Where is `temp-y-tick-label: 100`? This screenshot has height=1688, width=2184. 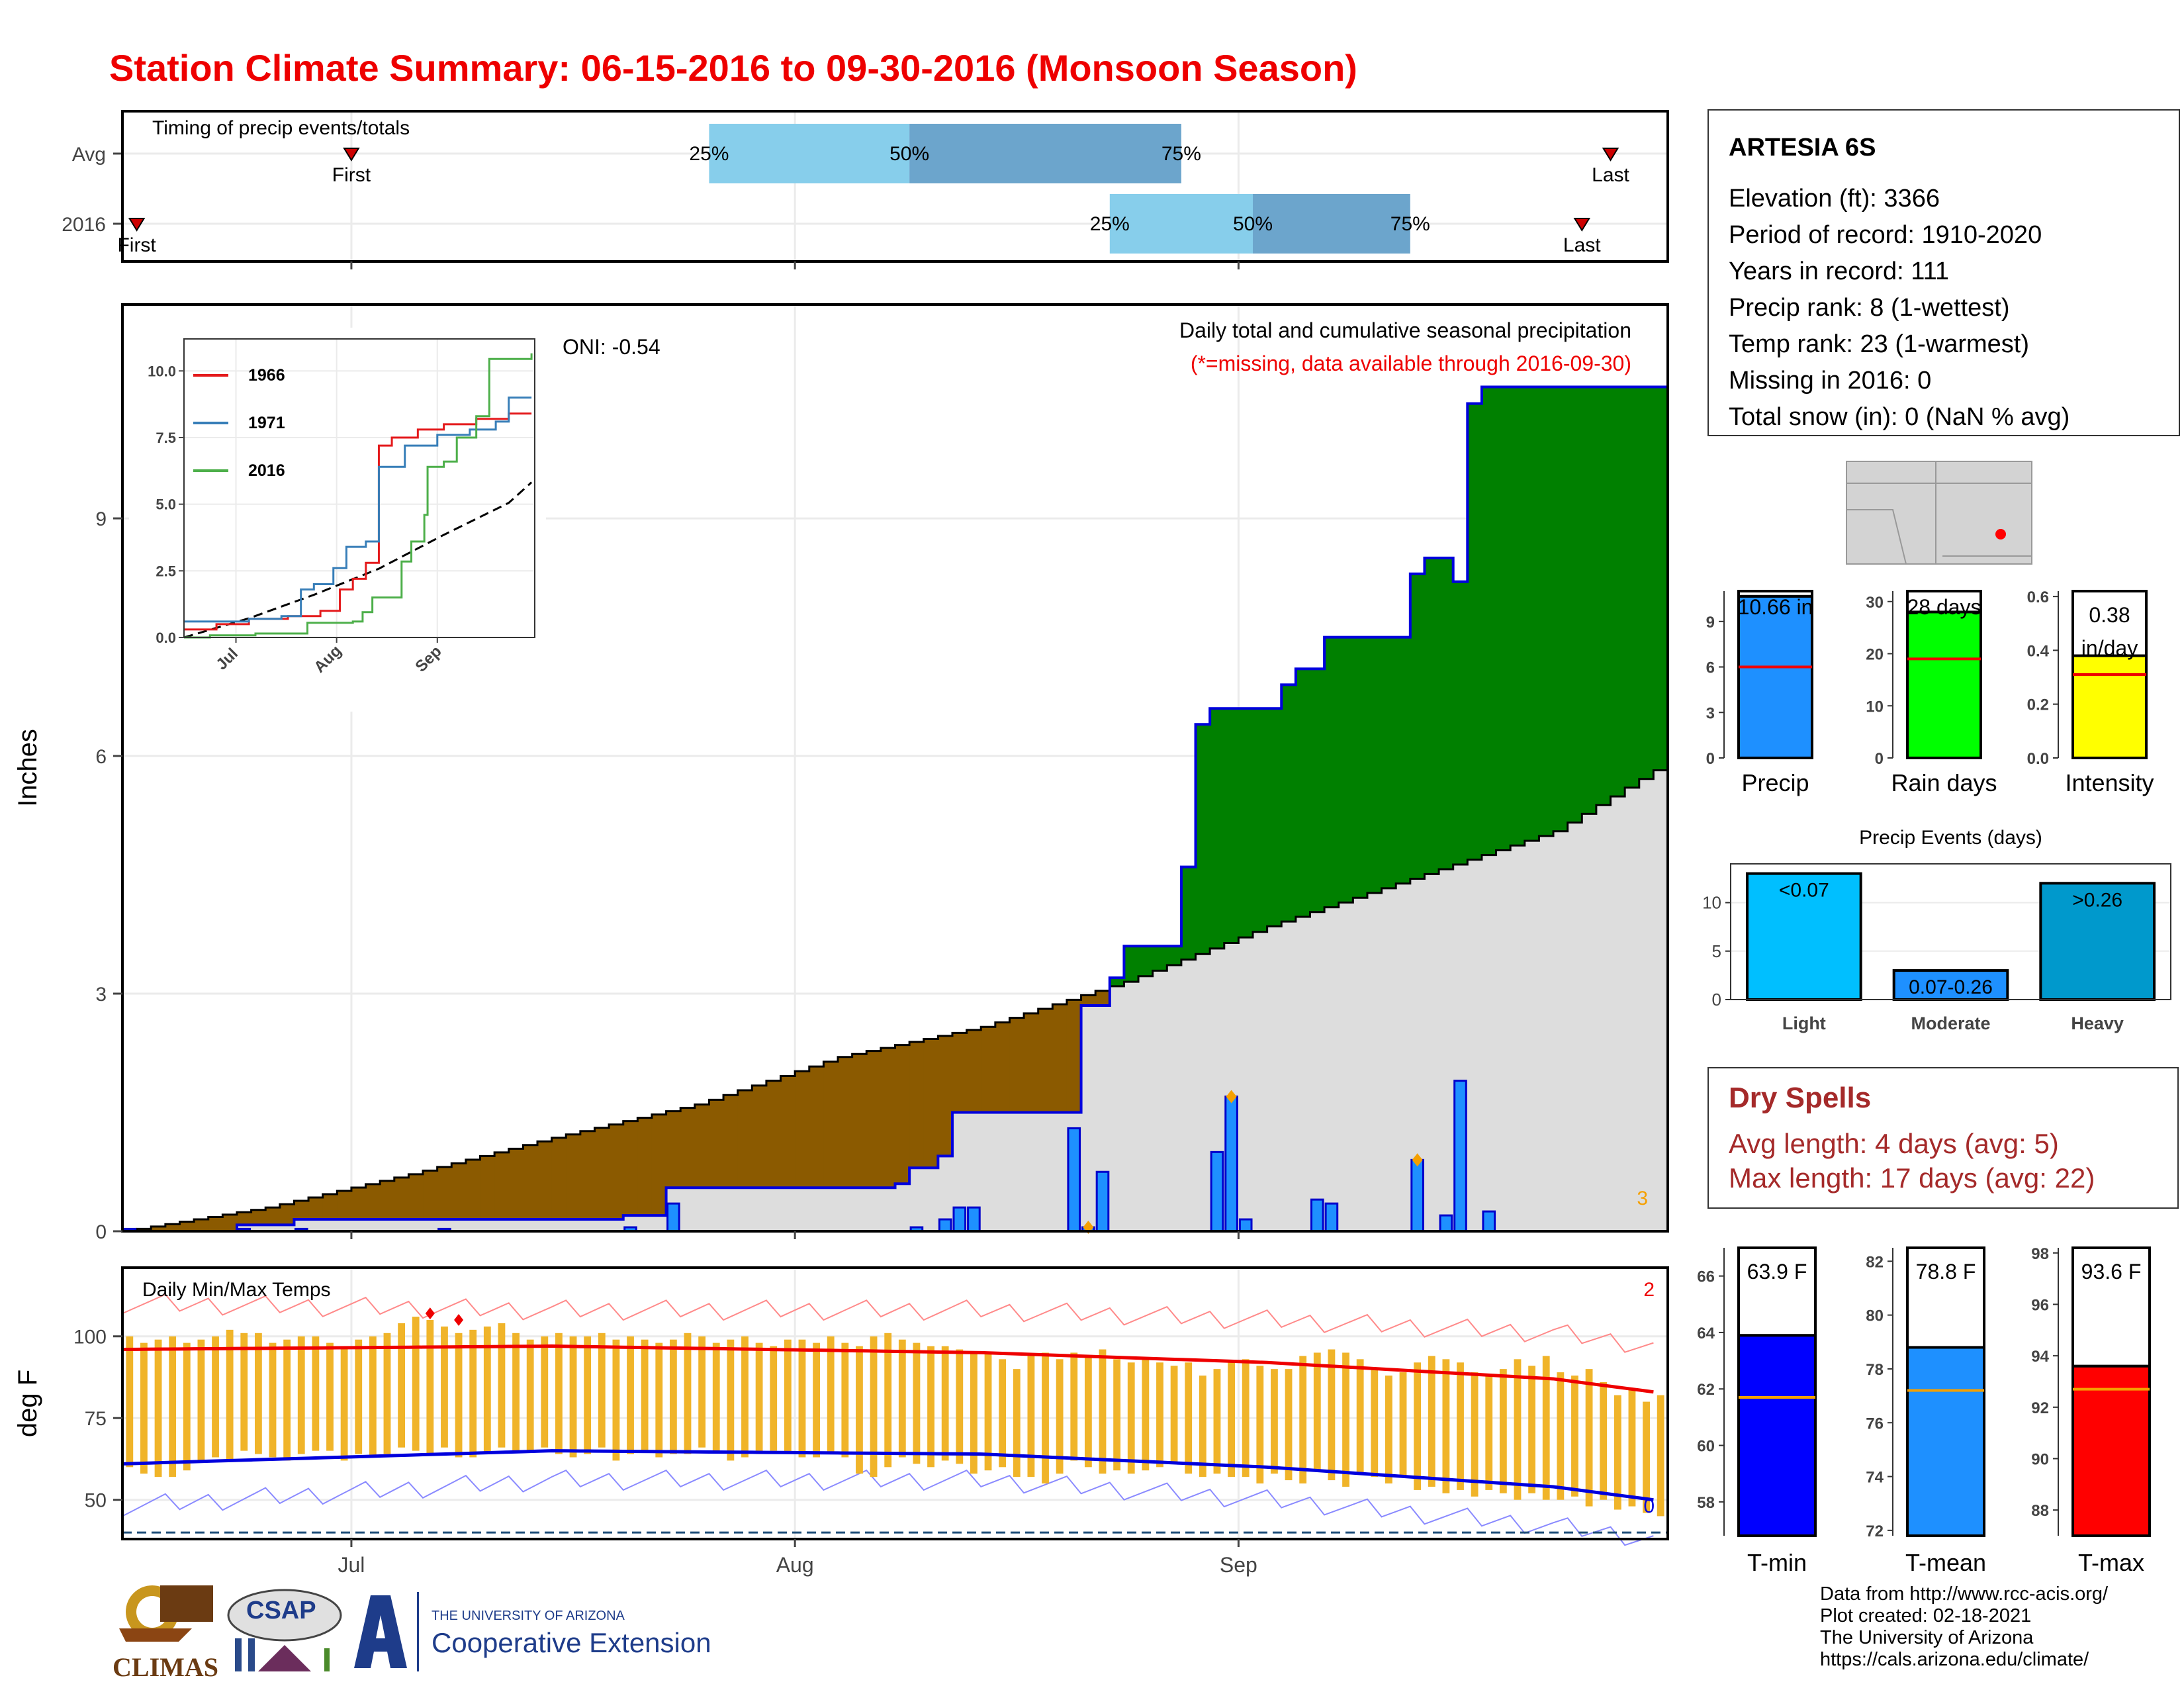 temp-y-tick-label: 100 is located at coordinates (90, 1337).